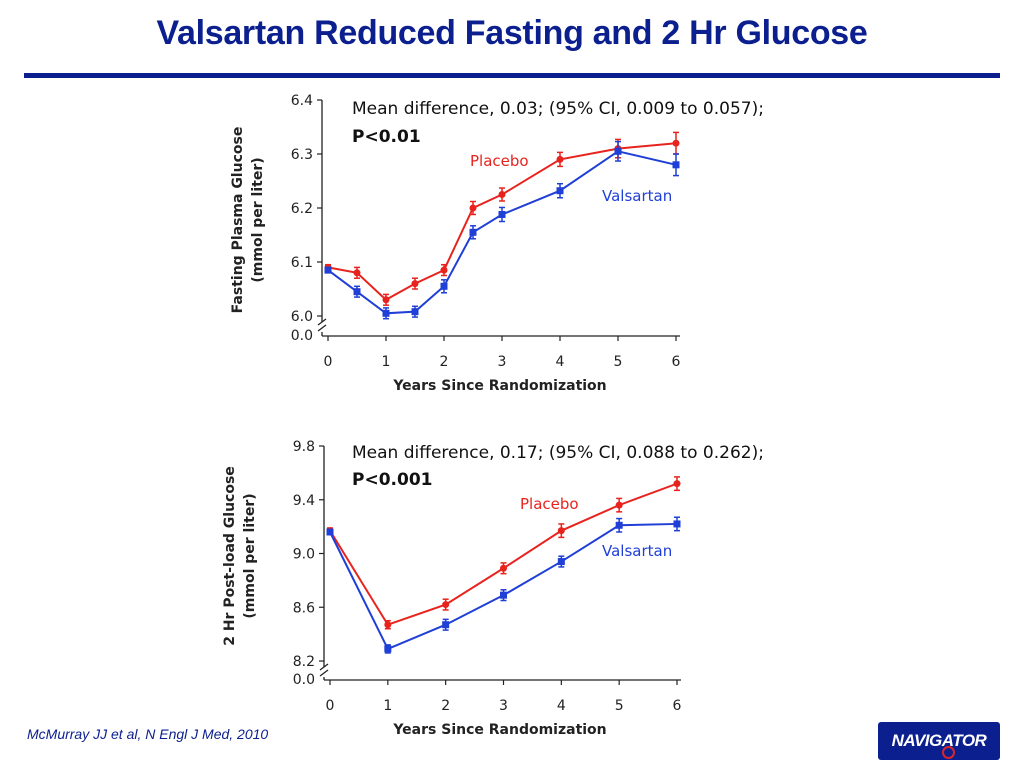 This screenshot has height=768, width=1024. What do you see at coordinates (304, 447) in the screenshot?
I see `y-tick-label: 9.8` at bounding box center [304, 447].